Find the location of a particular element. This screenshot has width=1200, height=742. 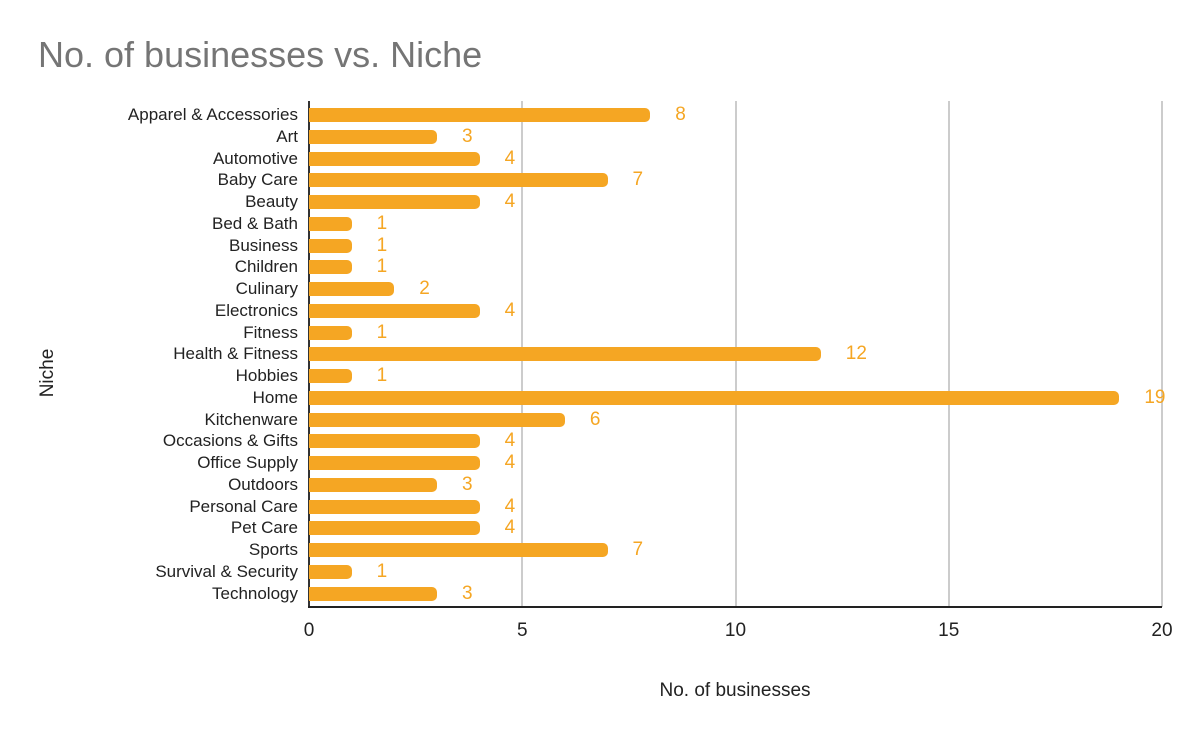

y-axis-label: Niche is located at coordinates (47, 373).